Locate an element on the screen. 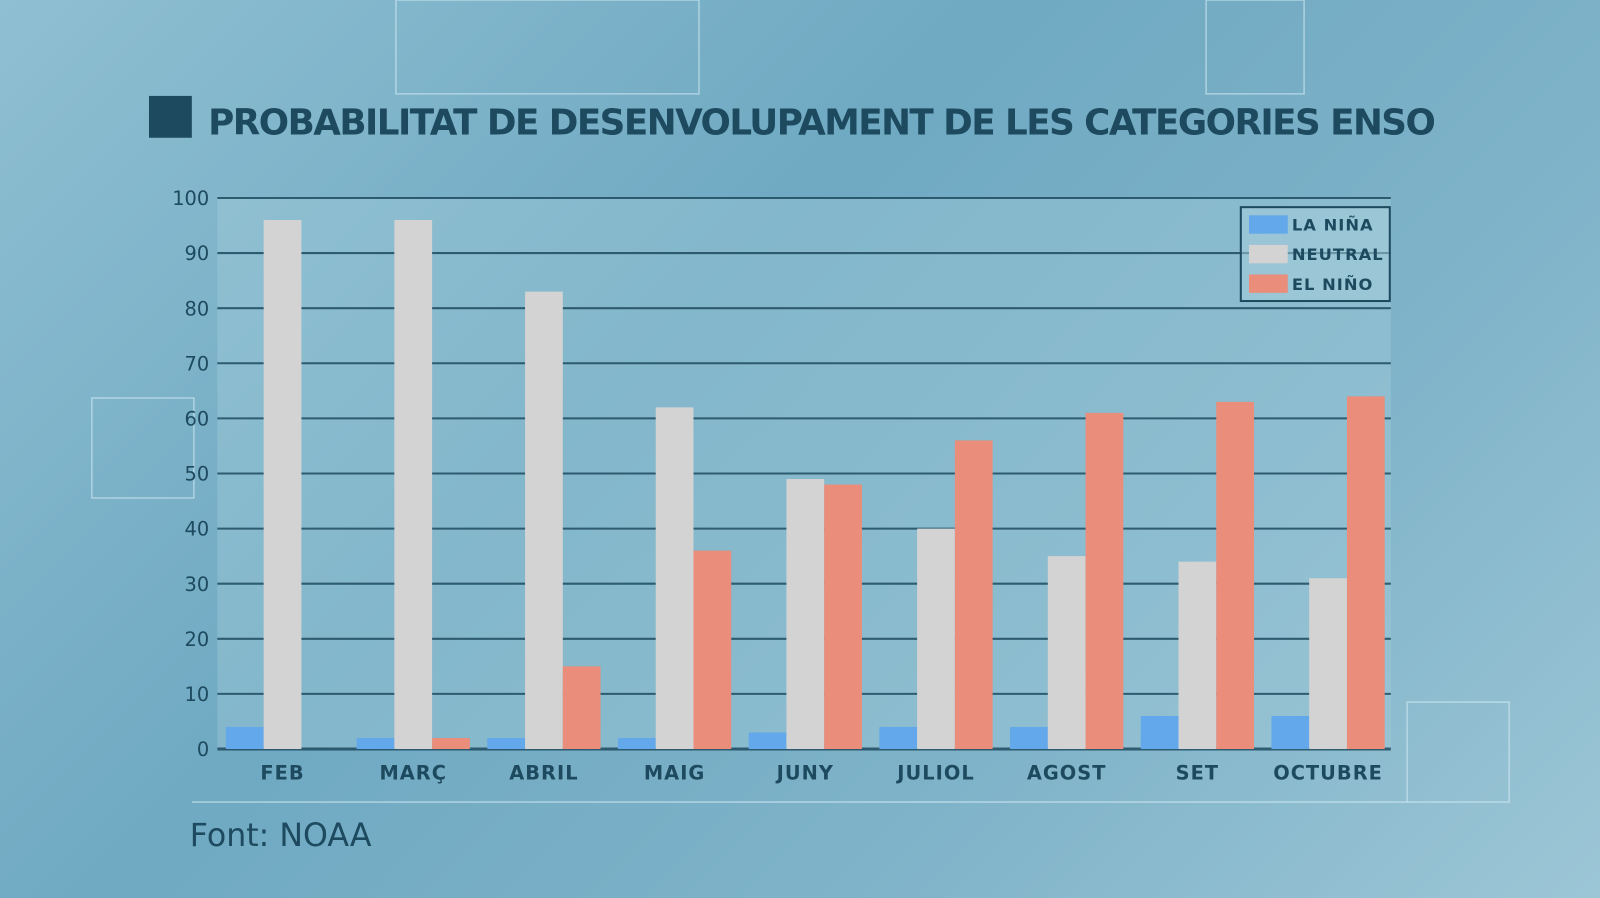 The height and width of the screenshot is (898, 1600). x-tick-label: MARÇ is located at coordinates (412, 773).